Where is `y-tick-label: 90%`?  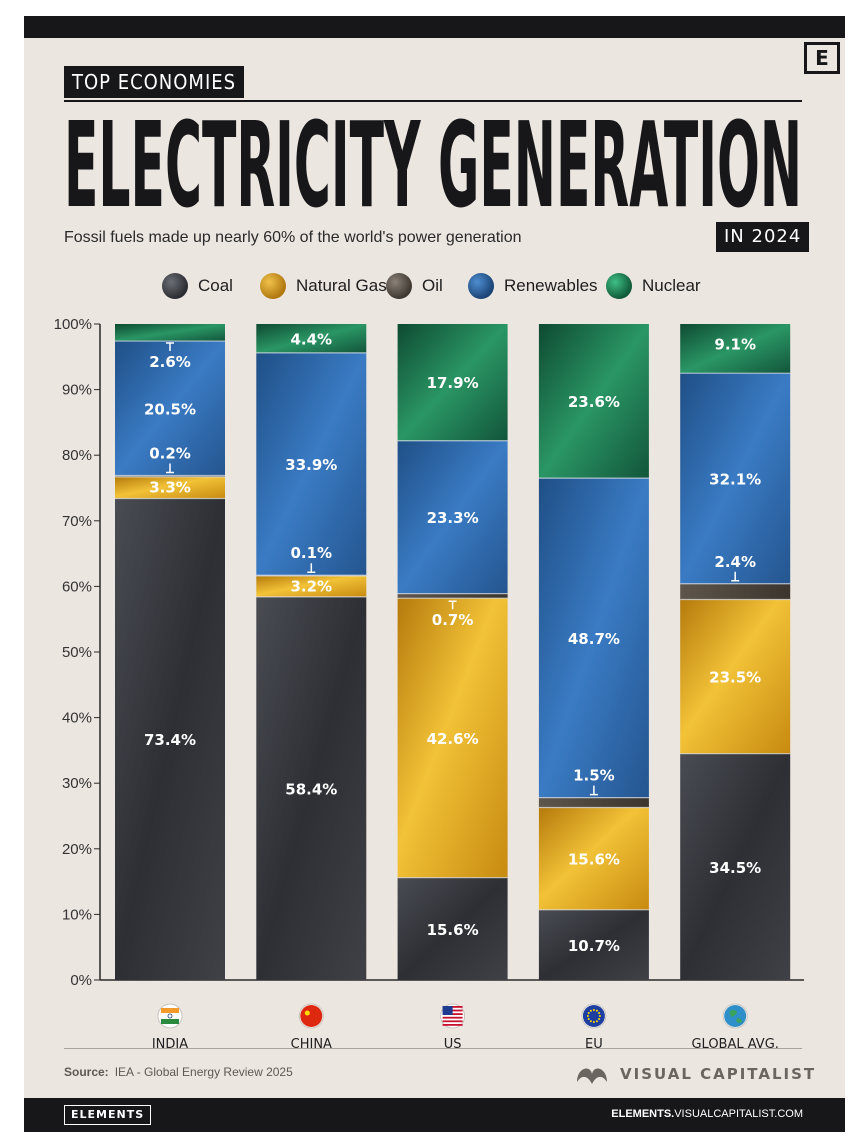
y-tick-label: 90% is located at coordinates (77, 390).